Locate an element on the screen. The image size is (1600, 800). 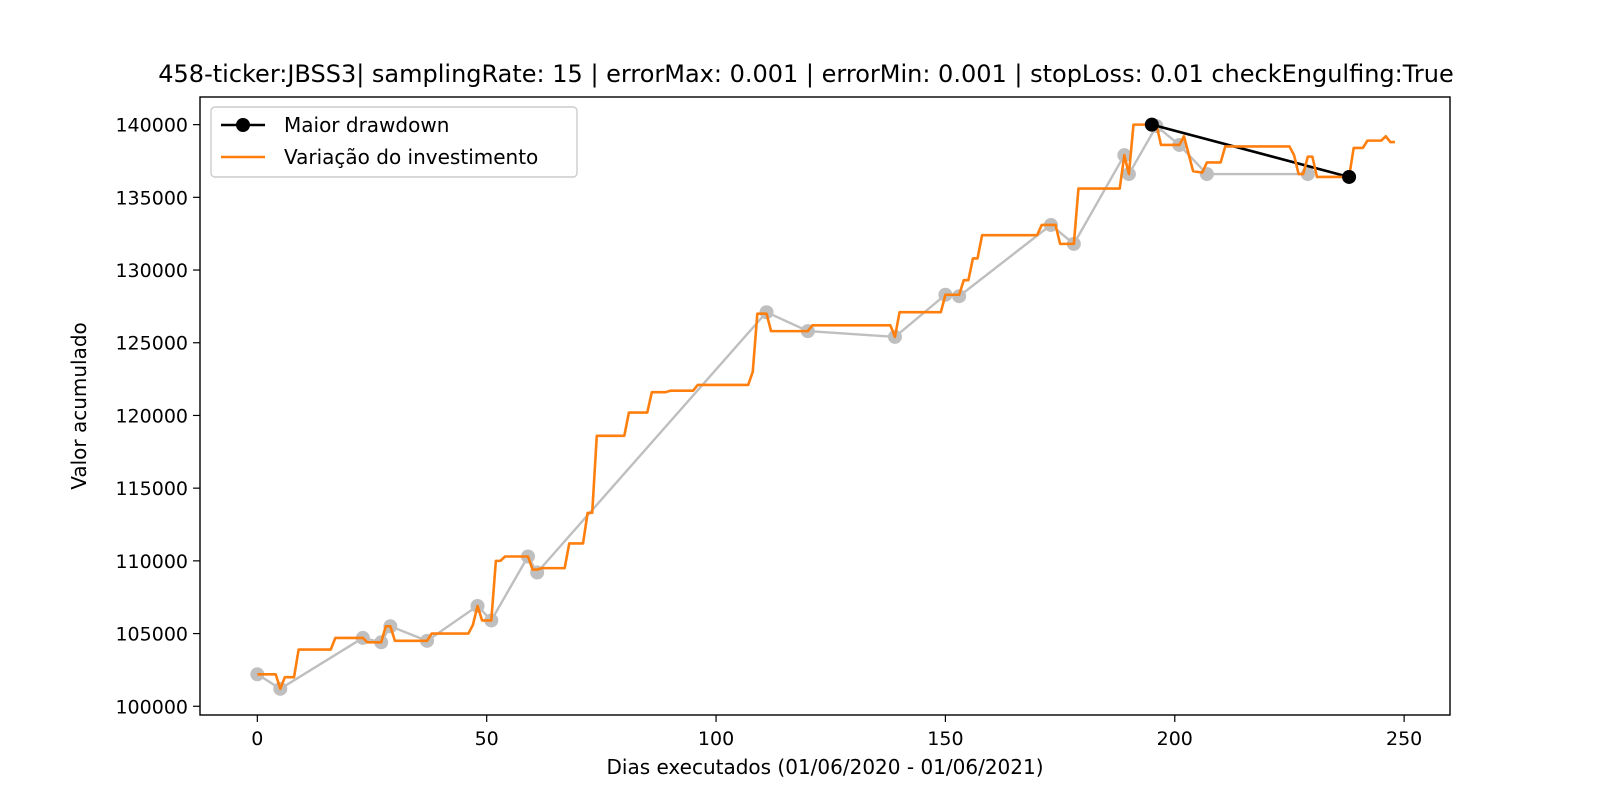
legend: Maior drawdown Variação do investimento is located at coordinates (394, 142).